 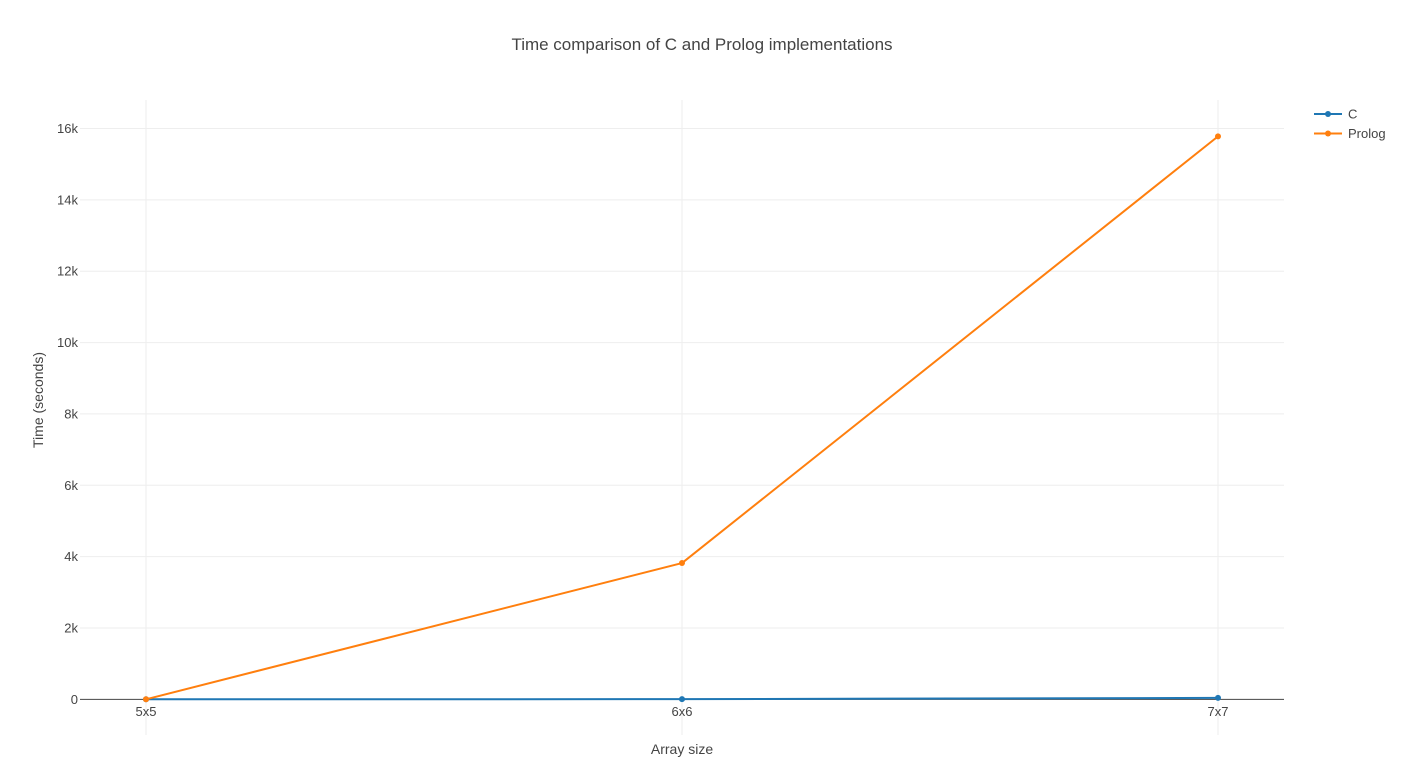 I want to click on y-tick-label: 14k, so click(x=67, y=199).